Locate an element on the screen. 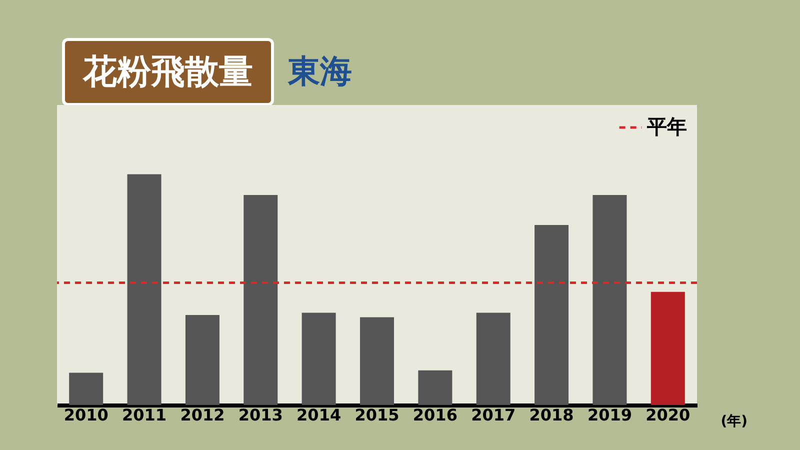 Image resolution: width=800 pixels, height=450 pixels. x-tick-label: 2017 is located at coordinates (493, 415).